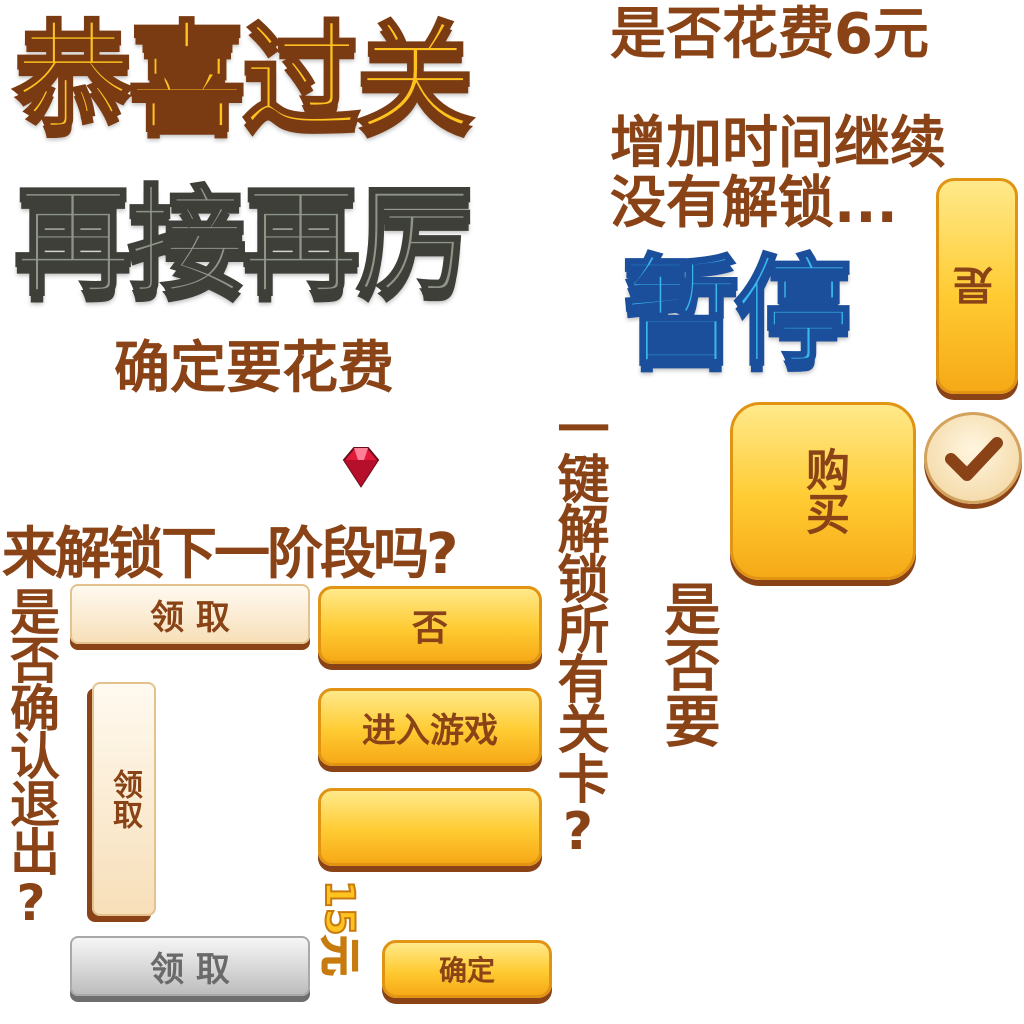  What do you see at coordinates (31, 758) in the screenshot?
I see `confirm-exit-label: 是否确认退出?` at bounding box center [31, 758].